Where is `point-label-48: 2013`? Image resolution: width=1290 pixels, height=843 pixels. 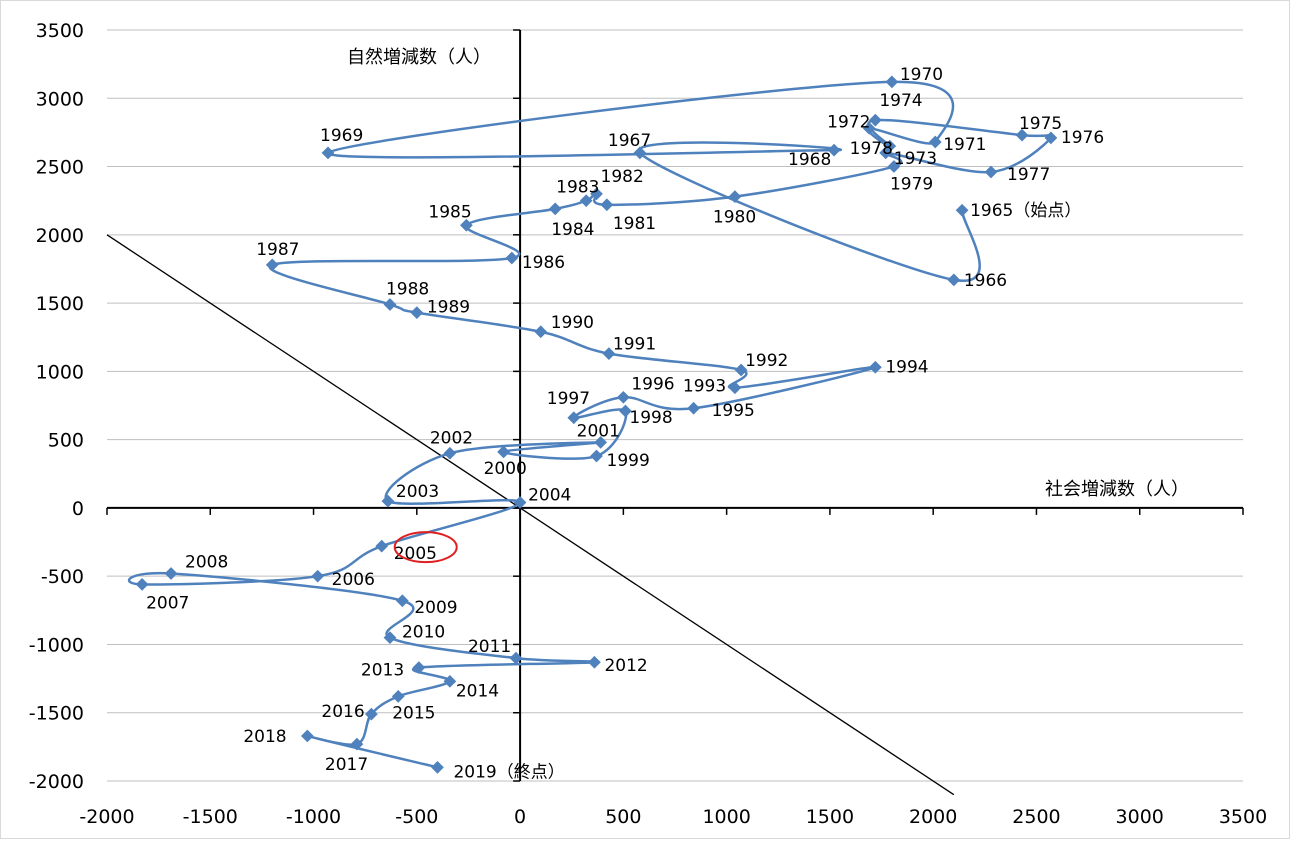
point-label-48: 2013 is located at coordinates (382, 671).